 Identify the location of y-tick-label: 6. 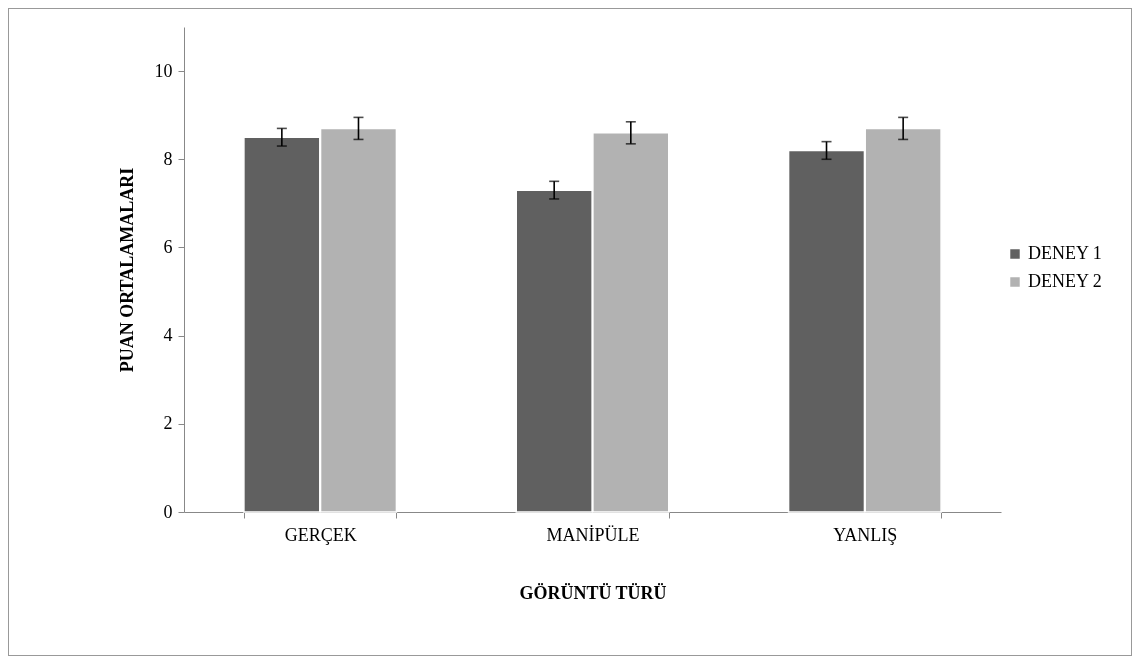
(168, 246).